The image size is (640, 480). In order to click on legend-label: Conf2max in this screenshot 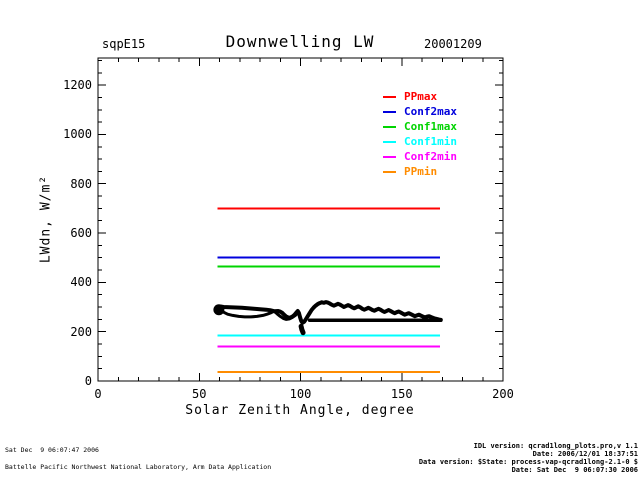, I will do `click(430, 111)`.